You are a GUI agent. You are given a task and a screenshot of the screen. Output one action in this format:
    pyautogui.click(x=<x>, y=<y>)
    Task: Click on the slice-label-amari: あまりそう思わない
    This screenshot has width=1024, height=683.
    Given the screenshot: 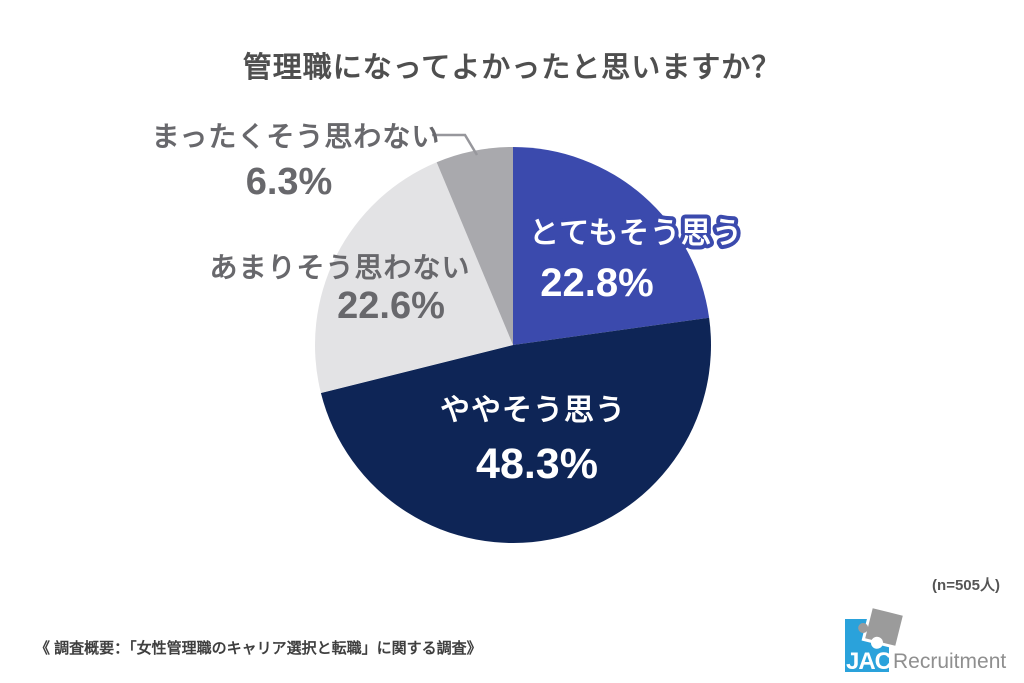 What is the action you would take?
    pyautogui.click(x=339, y=267)
    